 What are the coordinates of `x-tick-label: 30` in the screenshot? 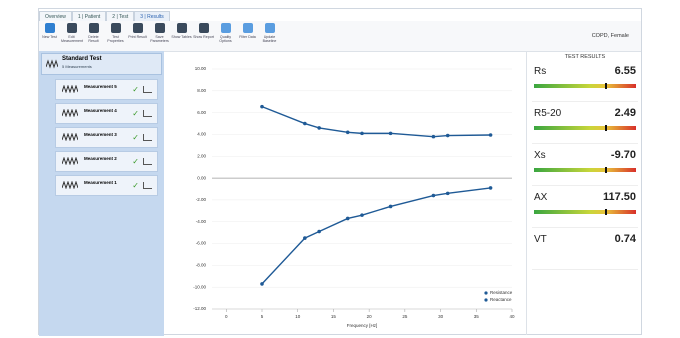 It's located at (441, 316).